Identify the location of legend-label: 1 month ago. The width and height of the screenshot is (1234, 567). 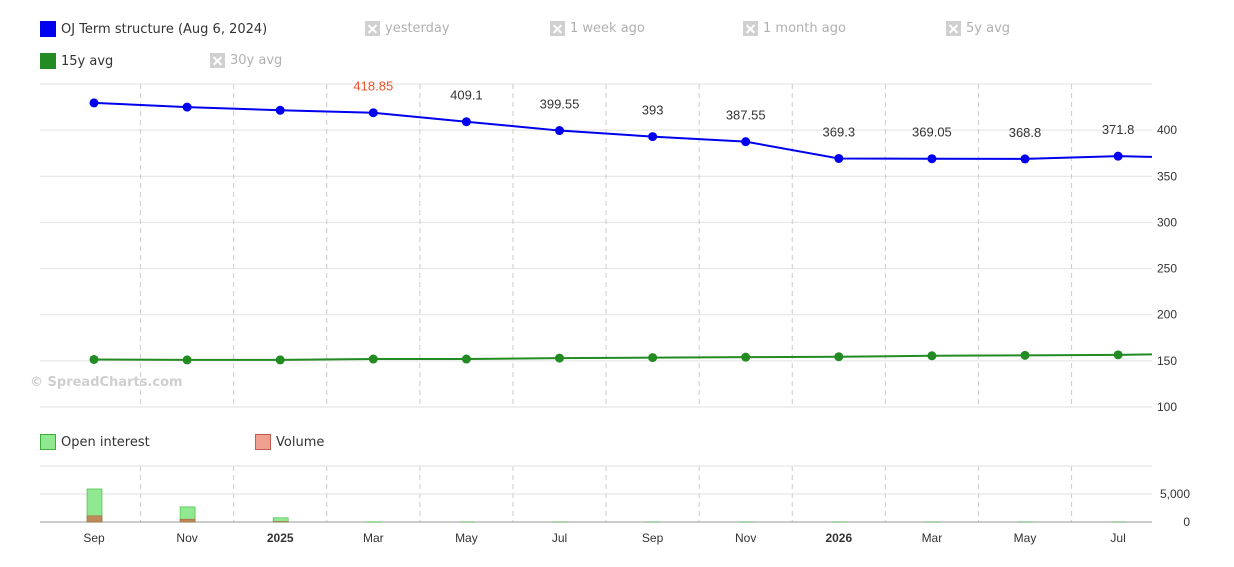
(804, 28).